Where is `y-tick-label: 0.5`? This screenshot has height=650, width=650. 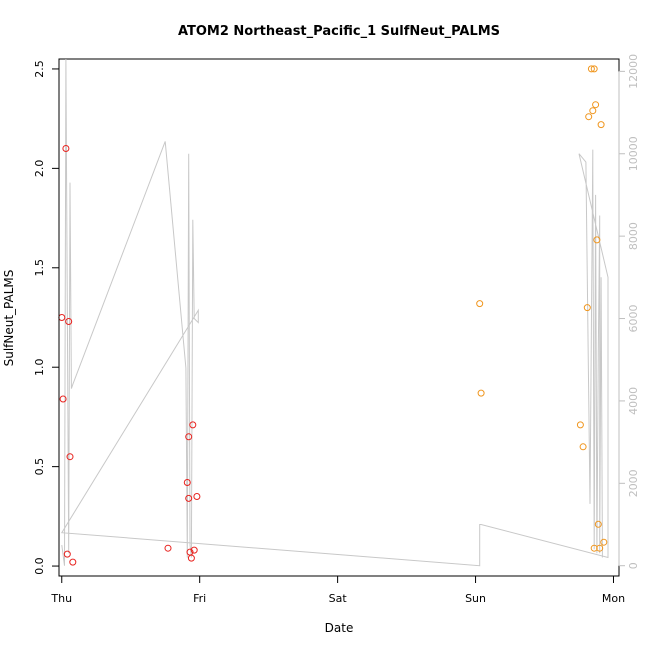
y-tick-label: 0.5 is located at coordinates (39, 467).